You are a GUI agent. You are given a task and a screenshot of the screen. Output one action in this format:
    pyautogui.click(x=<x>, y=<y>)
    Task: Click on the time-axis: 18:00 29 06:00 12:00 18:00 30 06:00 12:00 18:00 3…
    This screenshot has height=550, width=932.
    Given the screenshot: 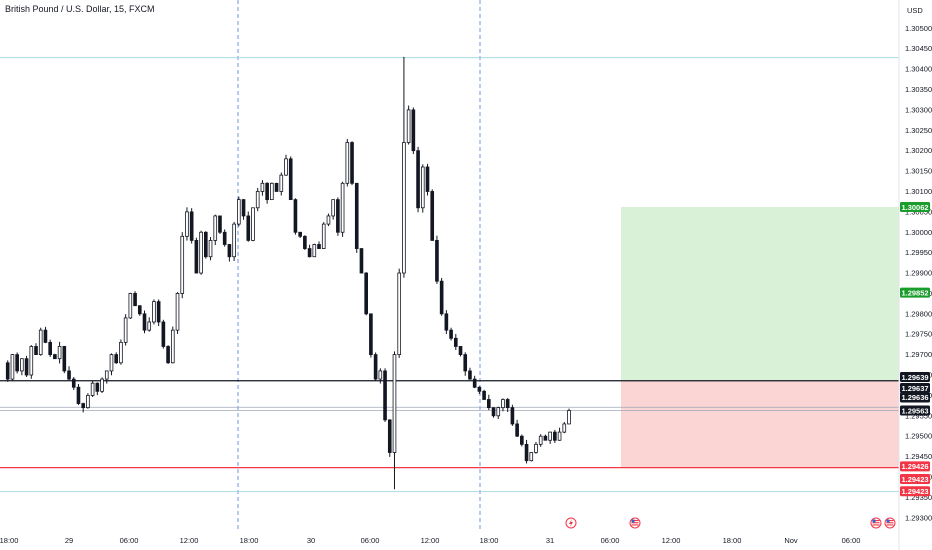 What is the action you would take?
    pyautogui.click(x=430, y=540)
    